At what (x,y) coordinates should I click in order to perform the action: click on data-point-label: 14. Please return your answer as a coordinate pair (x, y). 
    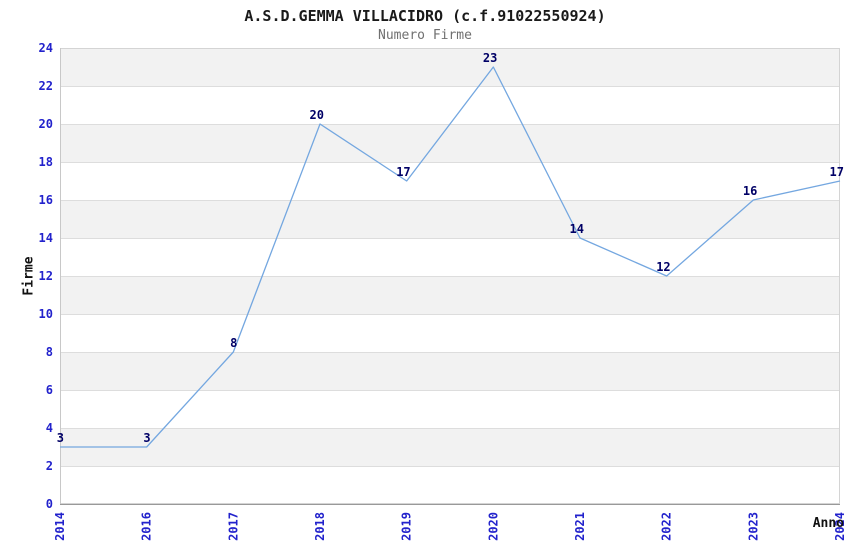
    Looking at the image, I should click on (577, 229).